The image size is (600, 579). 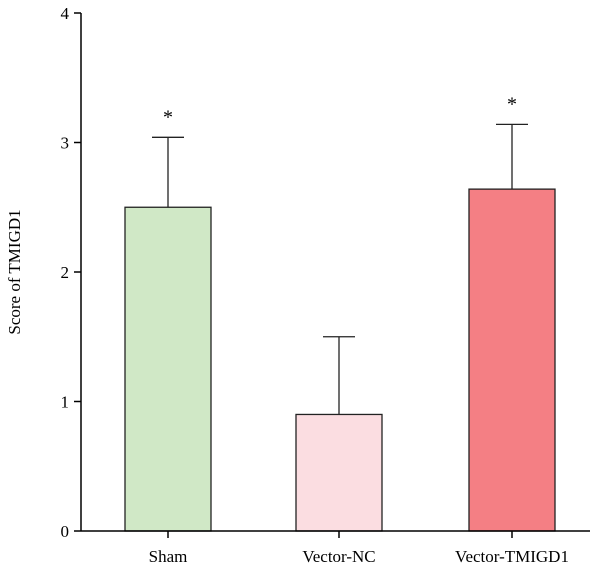 What do you see at coordinates (512, 556) in the screenshot?
I see `x-tick-label: Vector-TMIGD1` at bounding box center [512, 556].